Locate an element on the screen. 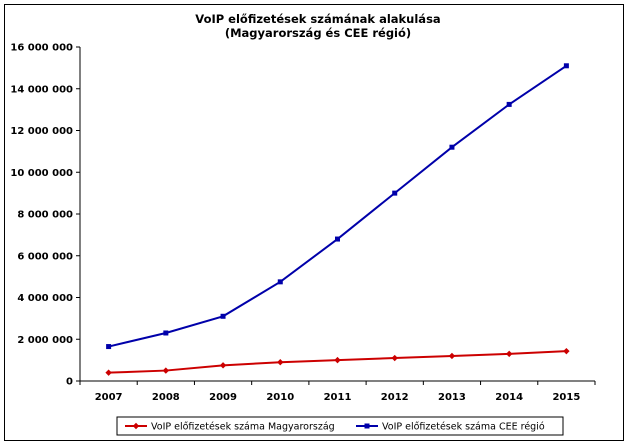  x-tick-label: 2014 is located at coordinates (509, 397).